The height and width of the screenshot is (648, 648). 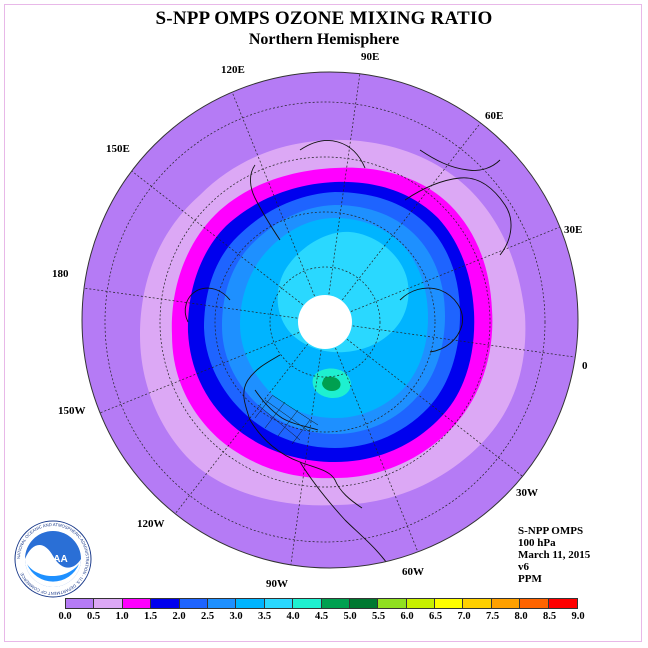 I want to click on lon-label-30e: 30E, so click(x=573, y=230).